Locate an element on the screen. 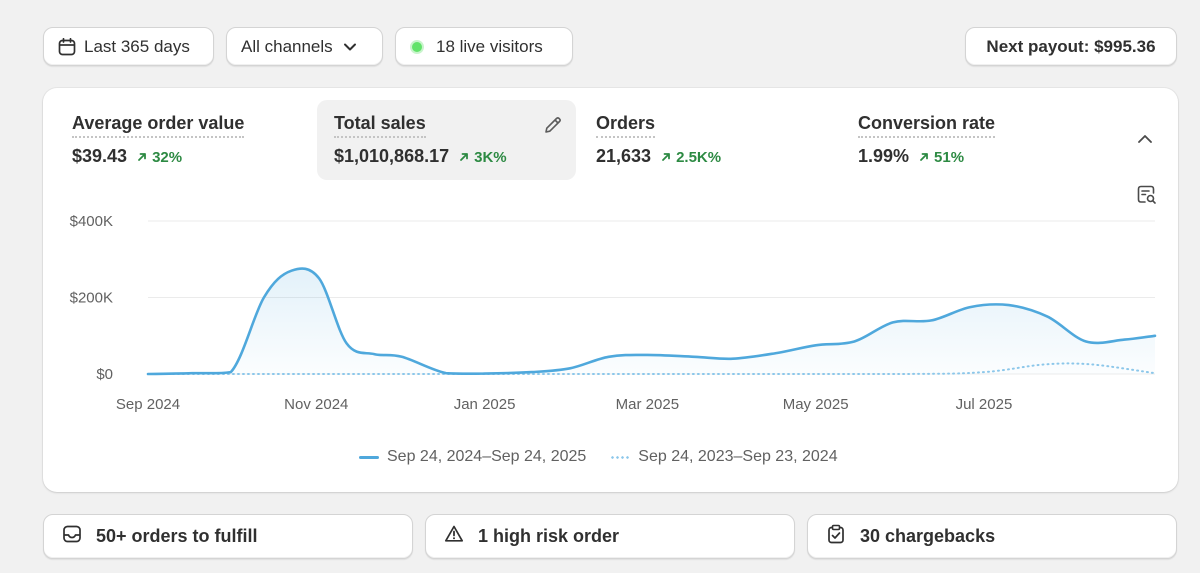  inbox-icon is located at coordinates (72, 536).